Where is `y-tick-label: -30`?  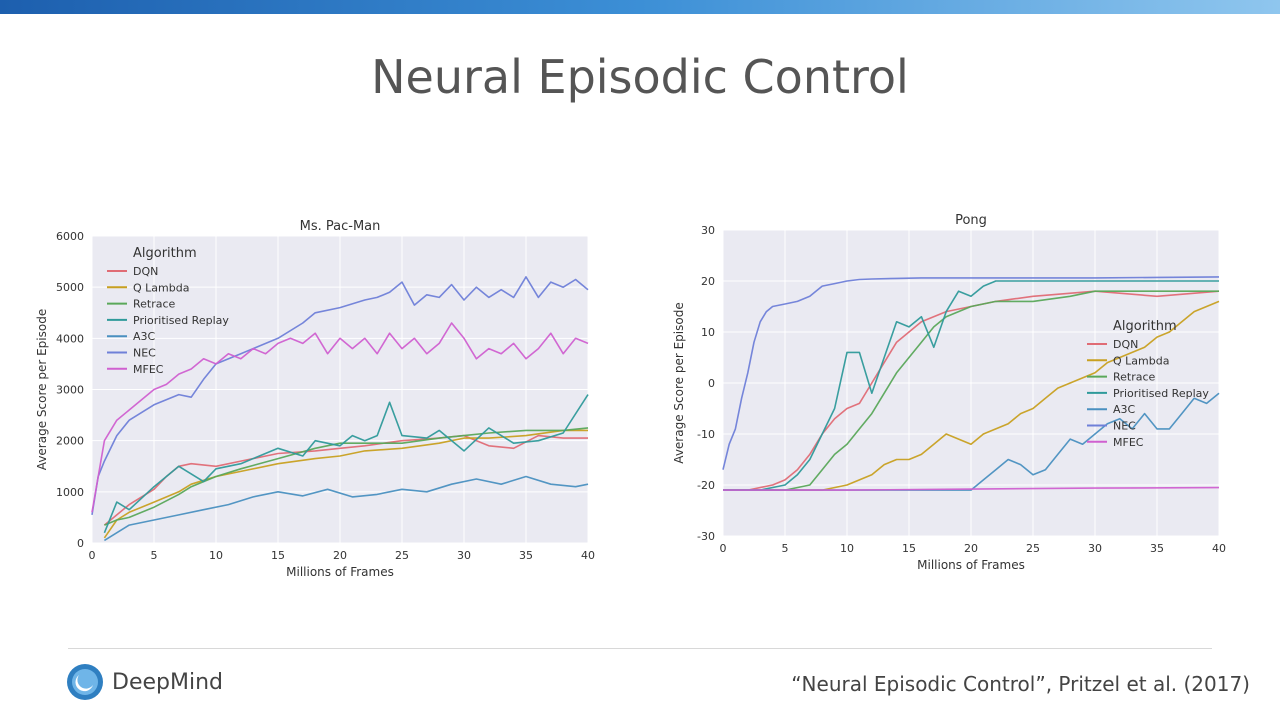
y-tick-label: -30 is located at coordinates (706, 536).